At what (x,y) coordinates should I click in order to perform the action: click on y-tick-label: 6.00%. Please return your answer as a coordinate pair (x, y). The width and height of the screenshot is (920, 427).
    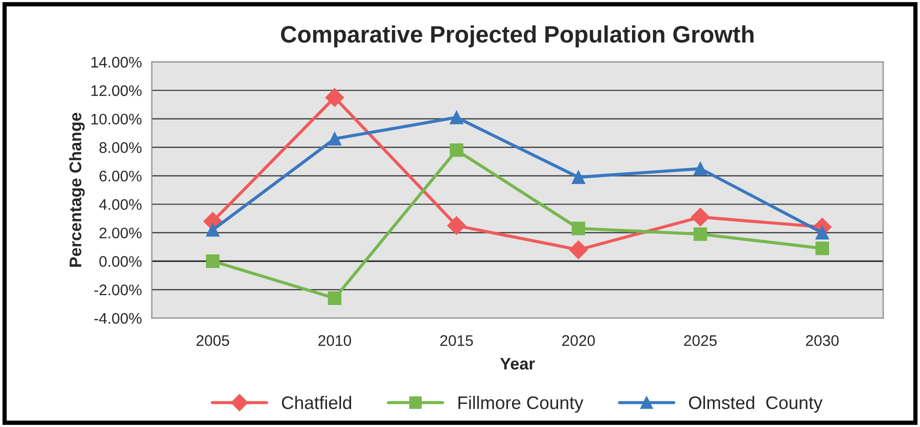
    Looking at the image, I should click on (121, 176).